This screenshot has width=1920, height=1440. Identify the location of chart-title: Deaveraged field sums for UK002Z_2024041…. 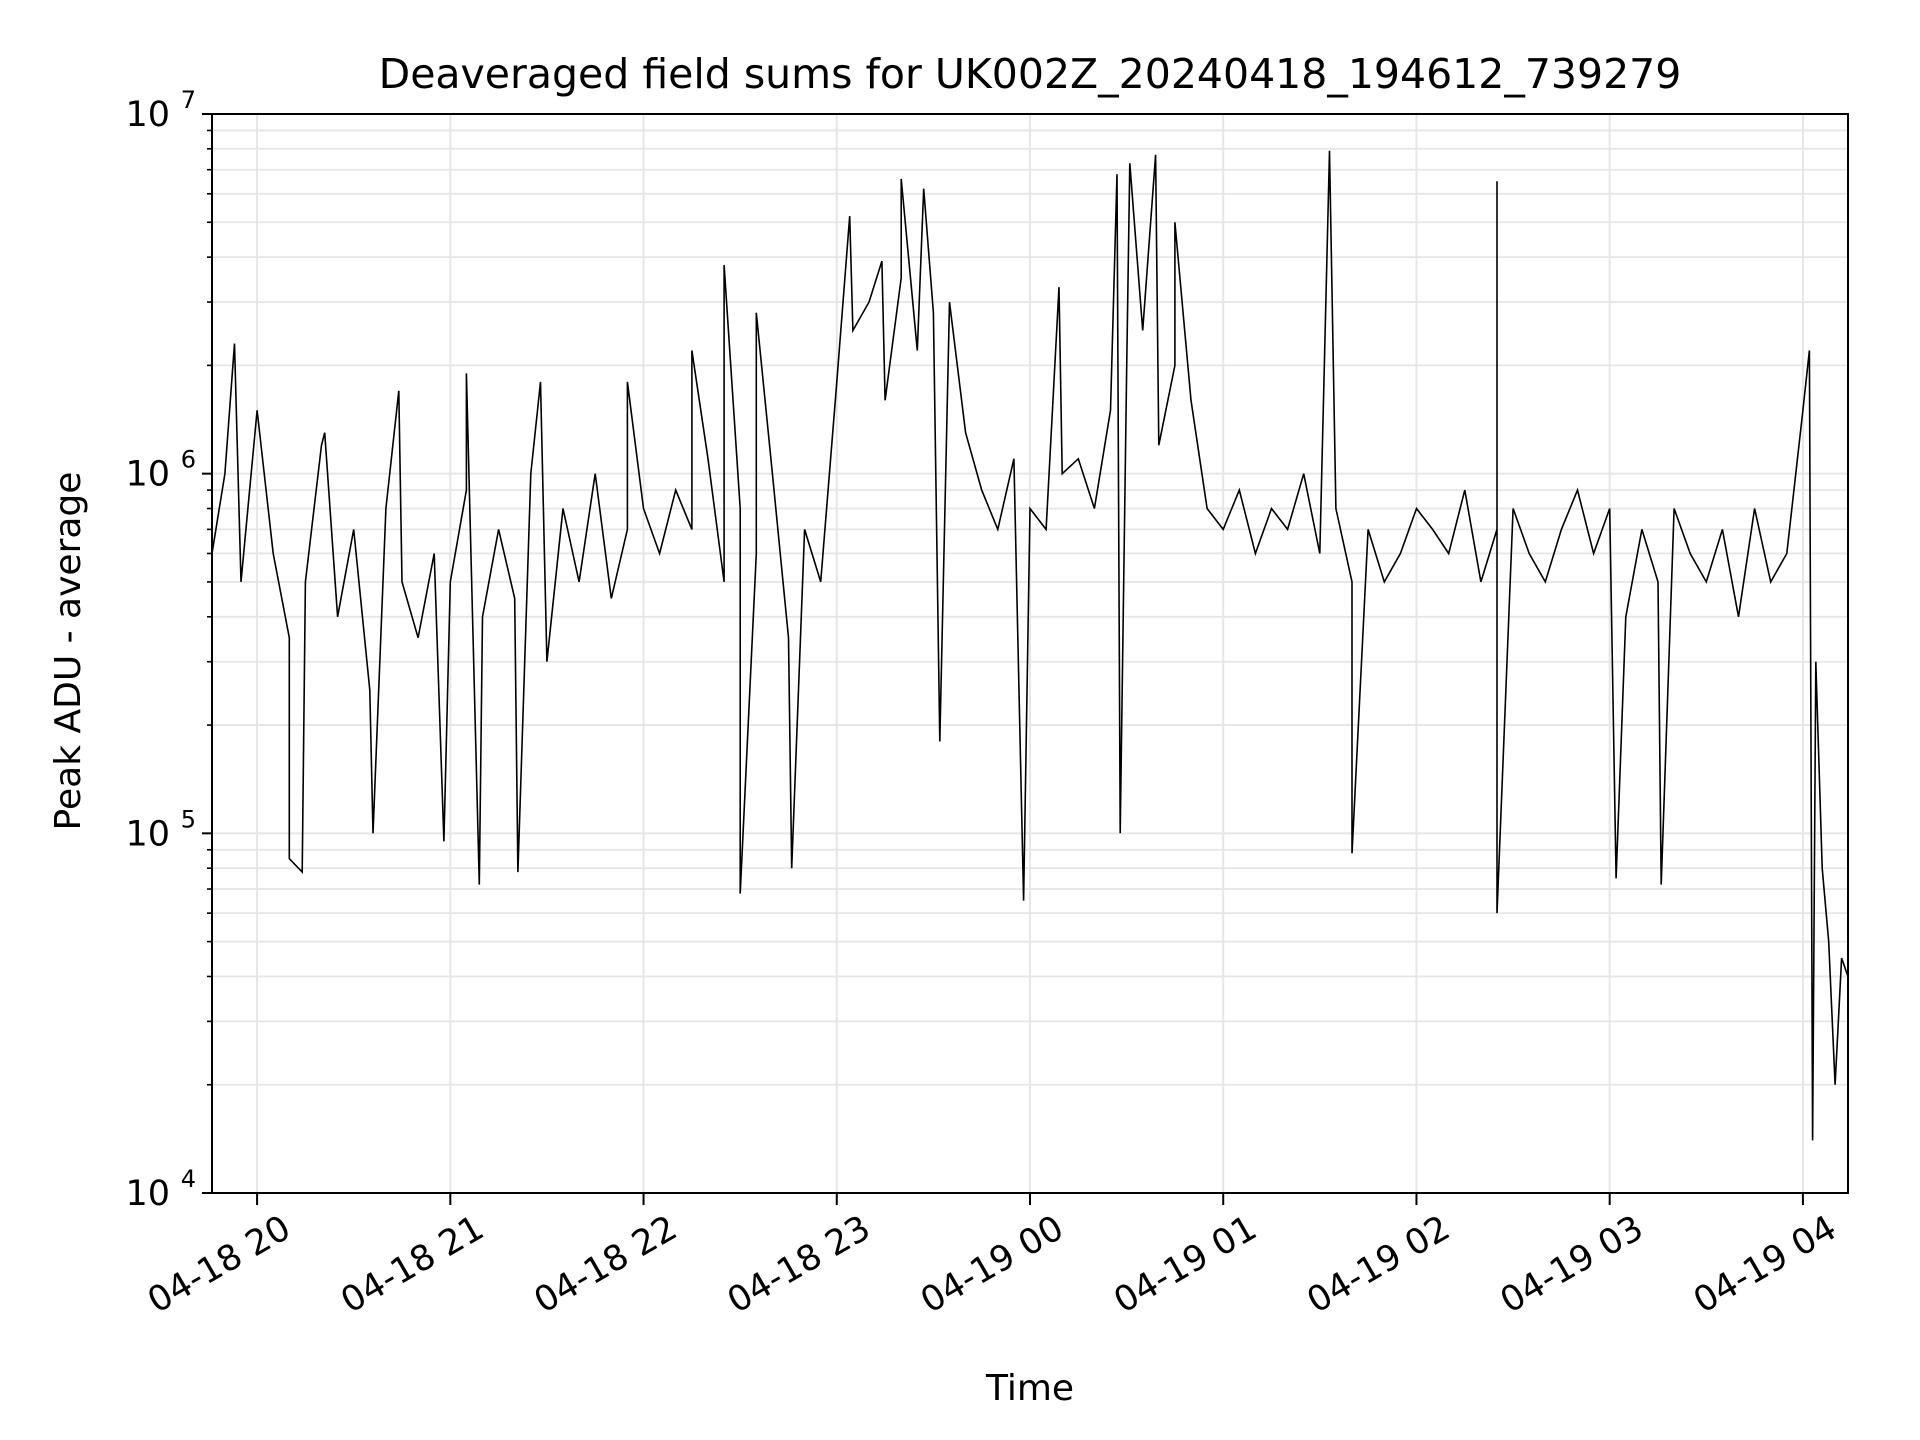
(1030, 74).